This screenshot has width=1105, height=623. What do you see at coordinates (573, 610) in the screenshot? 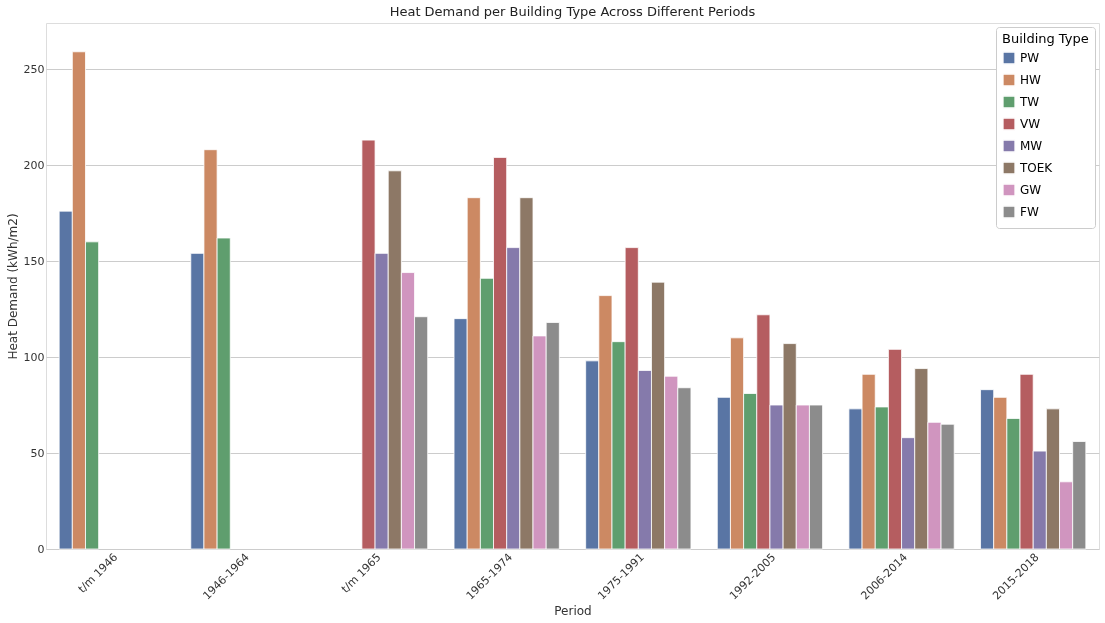
I see `x-axis-title: Period` at bounding box center [573, 610].